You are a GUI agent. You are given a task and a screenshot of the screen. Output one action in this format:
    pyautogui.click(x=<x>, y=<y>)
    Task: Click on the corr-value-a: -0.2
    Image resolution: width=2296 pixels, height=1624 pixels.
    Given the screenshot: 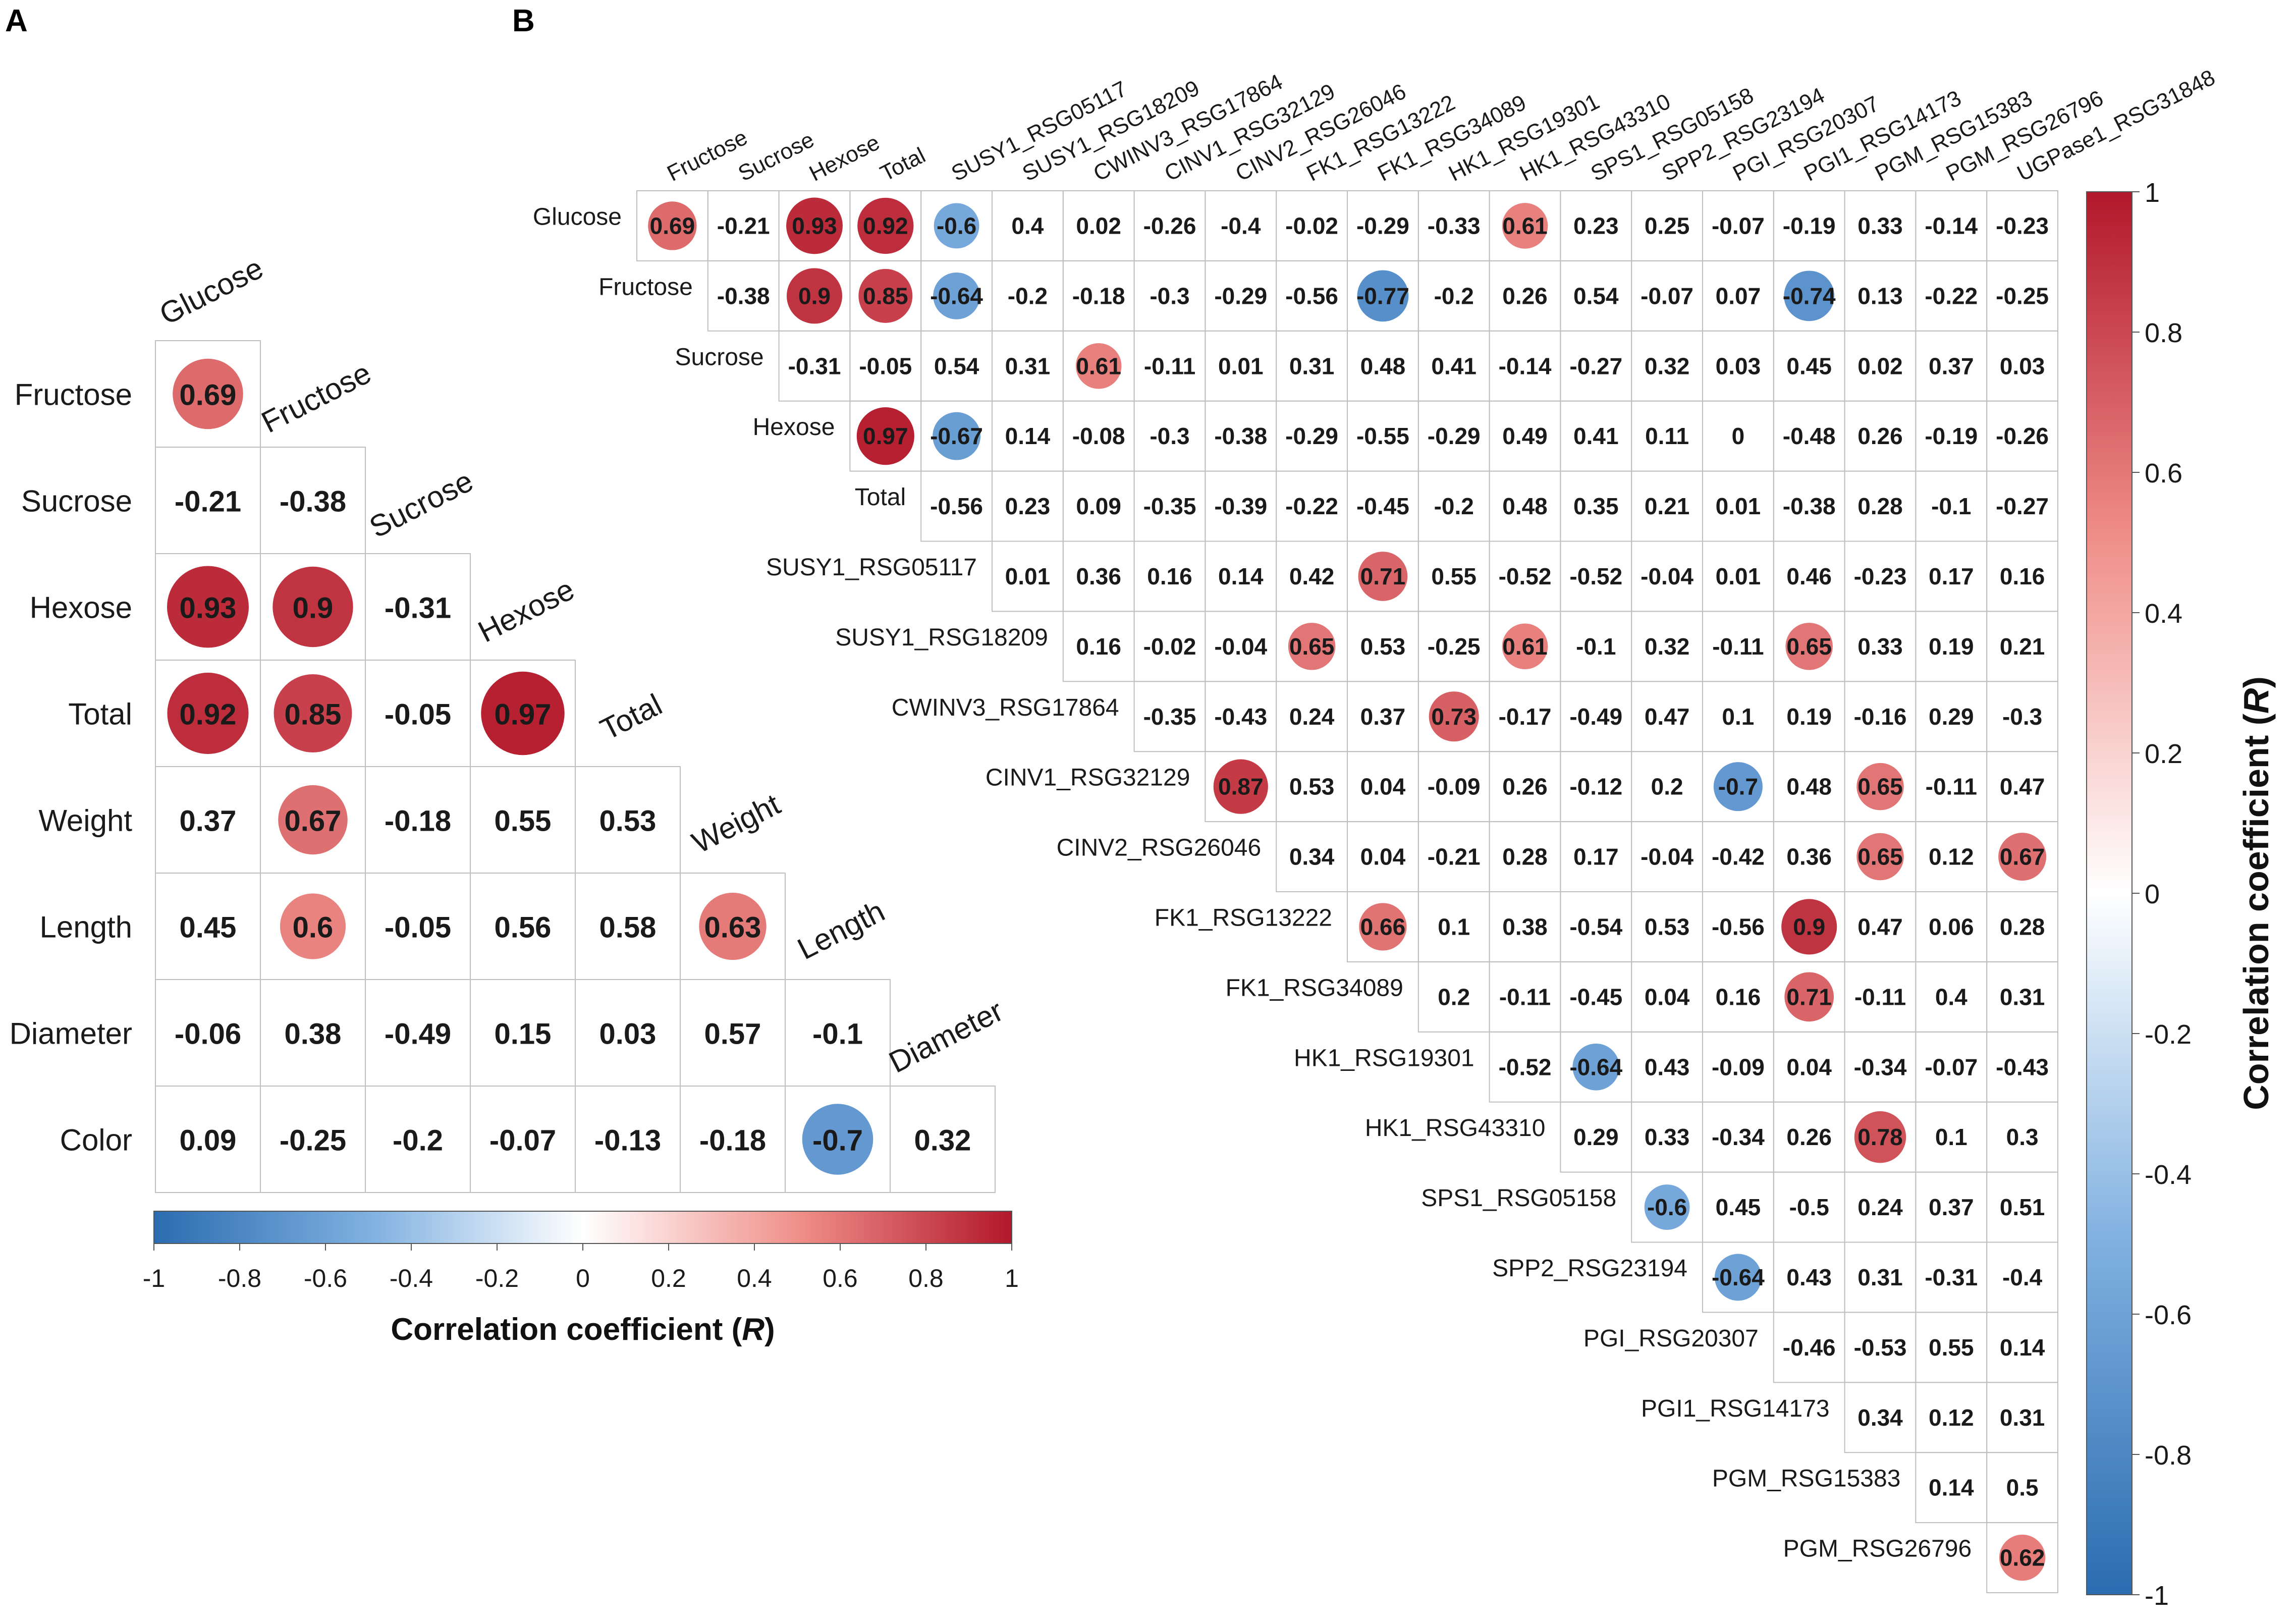 What is the action you would take?
    pyautogui.click(x=418, y=1140)
    